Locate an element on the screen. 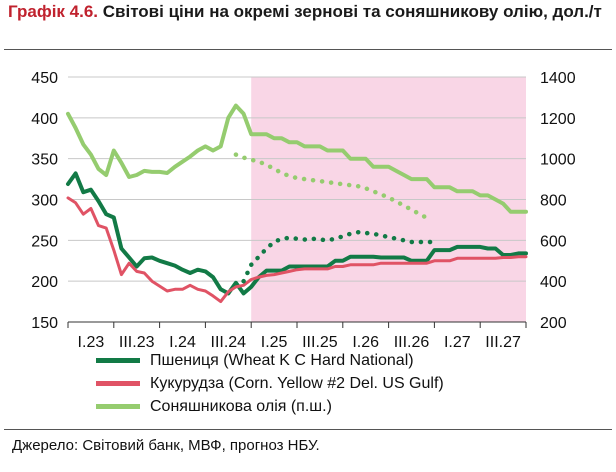  y-left-tick-label: 150 is located at coordinates (44, 323).